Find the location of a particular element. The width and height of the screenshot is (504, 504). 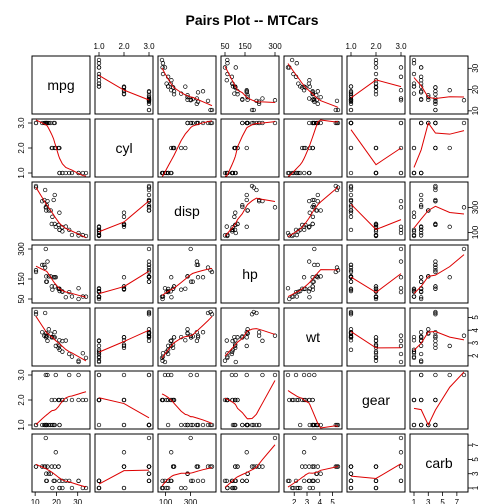

diagonal-label-wt: wt is located at coordinates (312, 337).